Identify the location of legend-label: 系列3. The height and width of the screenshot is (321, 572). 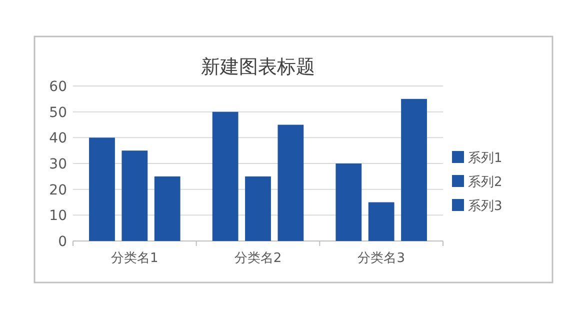
(485, 206).